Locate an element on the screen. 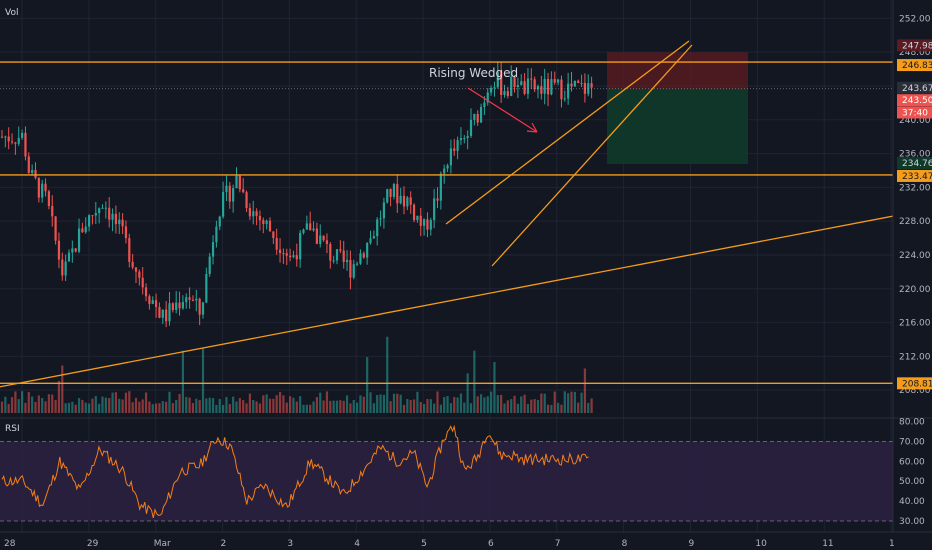 The width and height of the screenshot is (932, 550). rsi-tick-label: 60.00 is located at coordinates (912, 462).